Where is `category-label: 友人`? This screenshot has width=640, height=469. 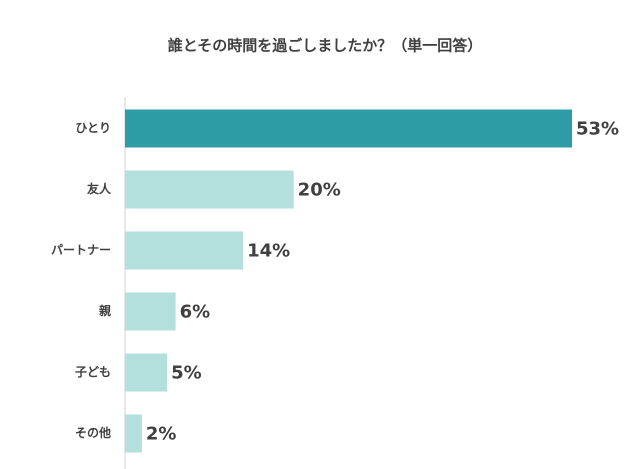
category-label: 友人 is located at coordinates (99, 188).